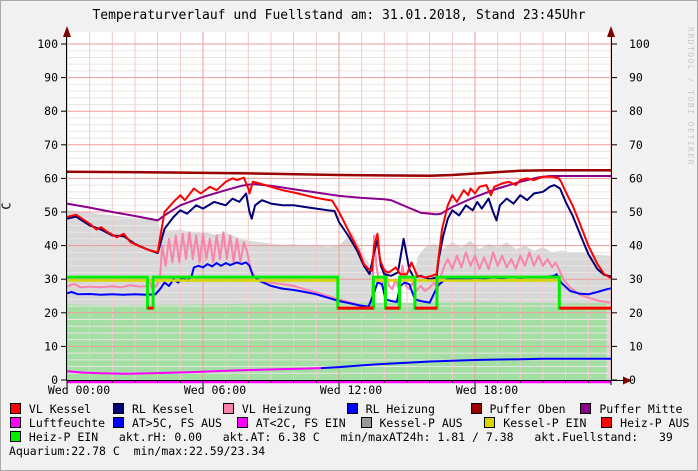  What do you see at coordinates (611, 31) in the screenshot?
I see `arrow-up-right` at bounding box center [611, 31].